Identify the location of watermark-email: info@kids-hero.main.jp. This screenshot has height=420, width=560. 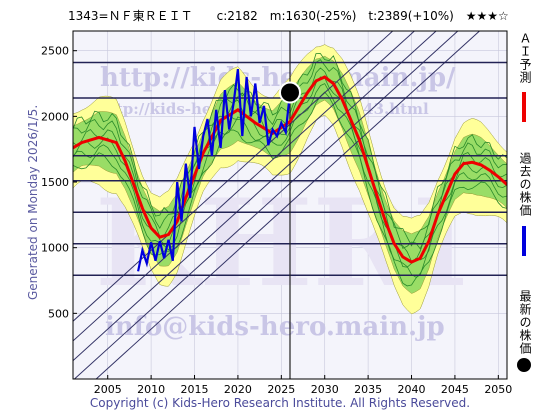
(275, 327).